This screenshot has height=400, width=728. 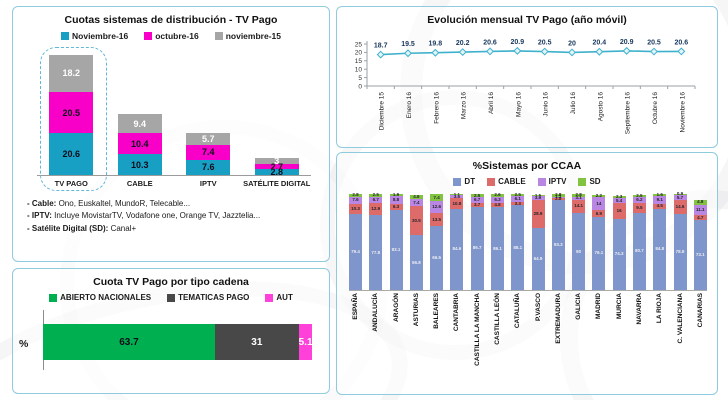 I want to click on bar-value-label: 56.8, so click(x=416, y=262).